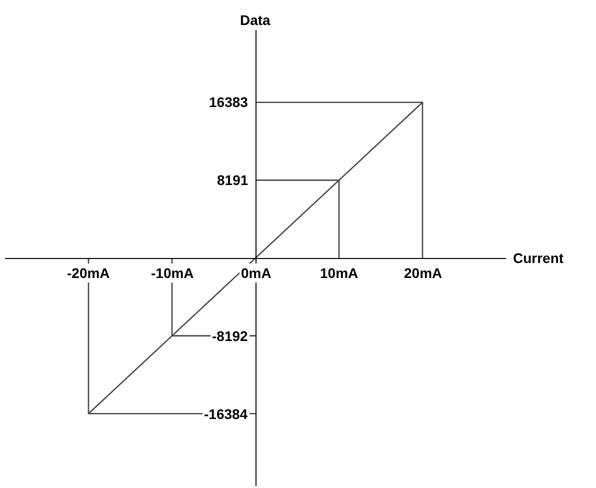 The width and height of the screenshot is (596, 488). Describe the element at coordinates (423, 273) in the screenshot. I see `x-tick-label: 20mA` at that location.